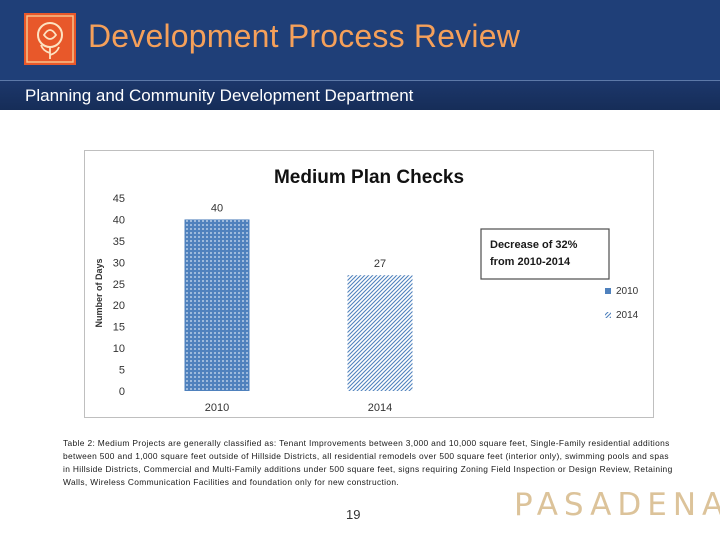 The image size is (720, 540). Describe the element at coordinates (608, 291) in the screenshot. I see `legend-swatch-2010` at that location.